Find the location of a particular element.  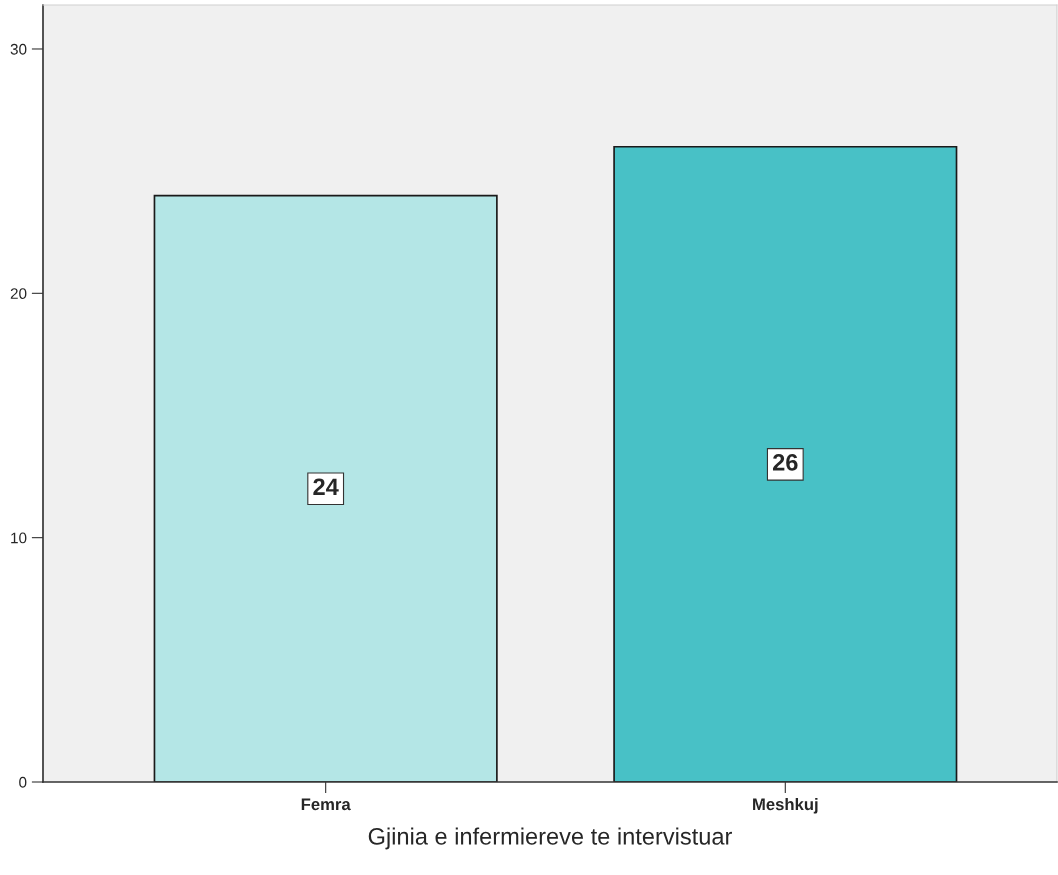

y-tick-label: 20 is located at coordinates (18, 294).